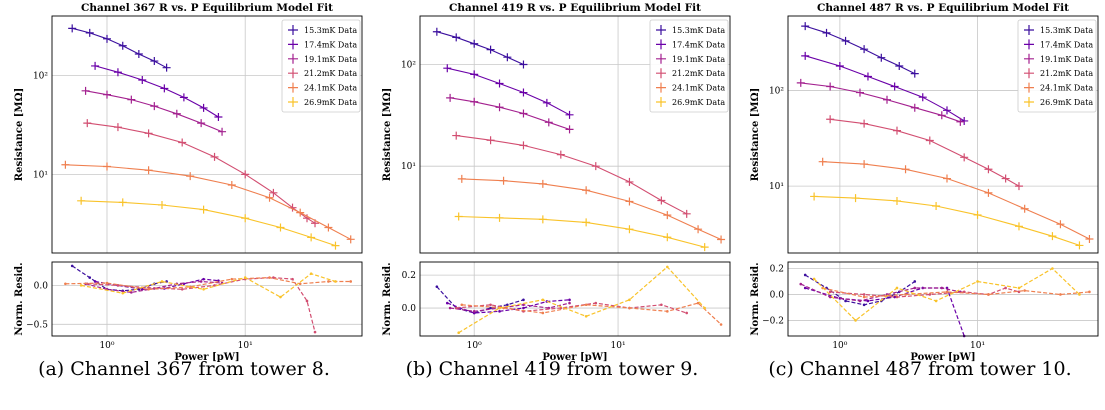  What do you see at coordinates (245, 346) in the screenshot?
I see `x-tick-label: 10¹` at bounding box center [245, 346].